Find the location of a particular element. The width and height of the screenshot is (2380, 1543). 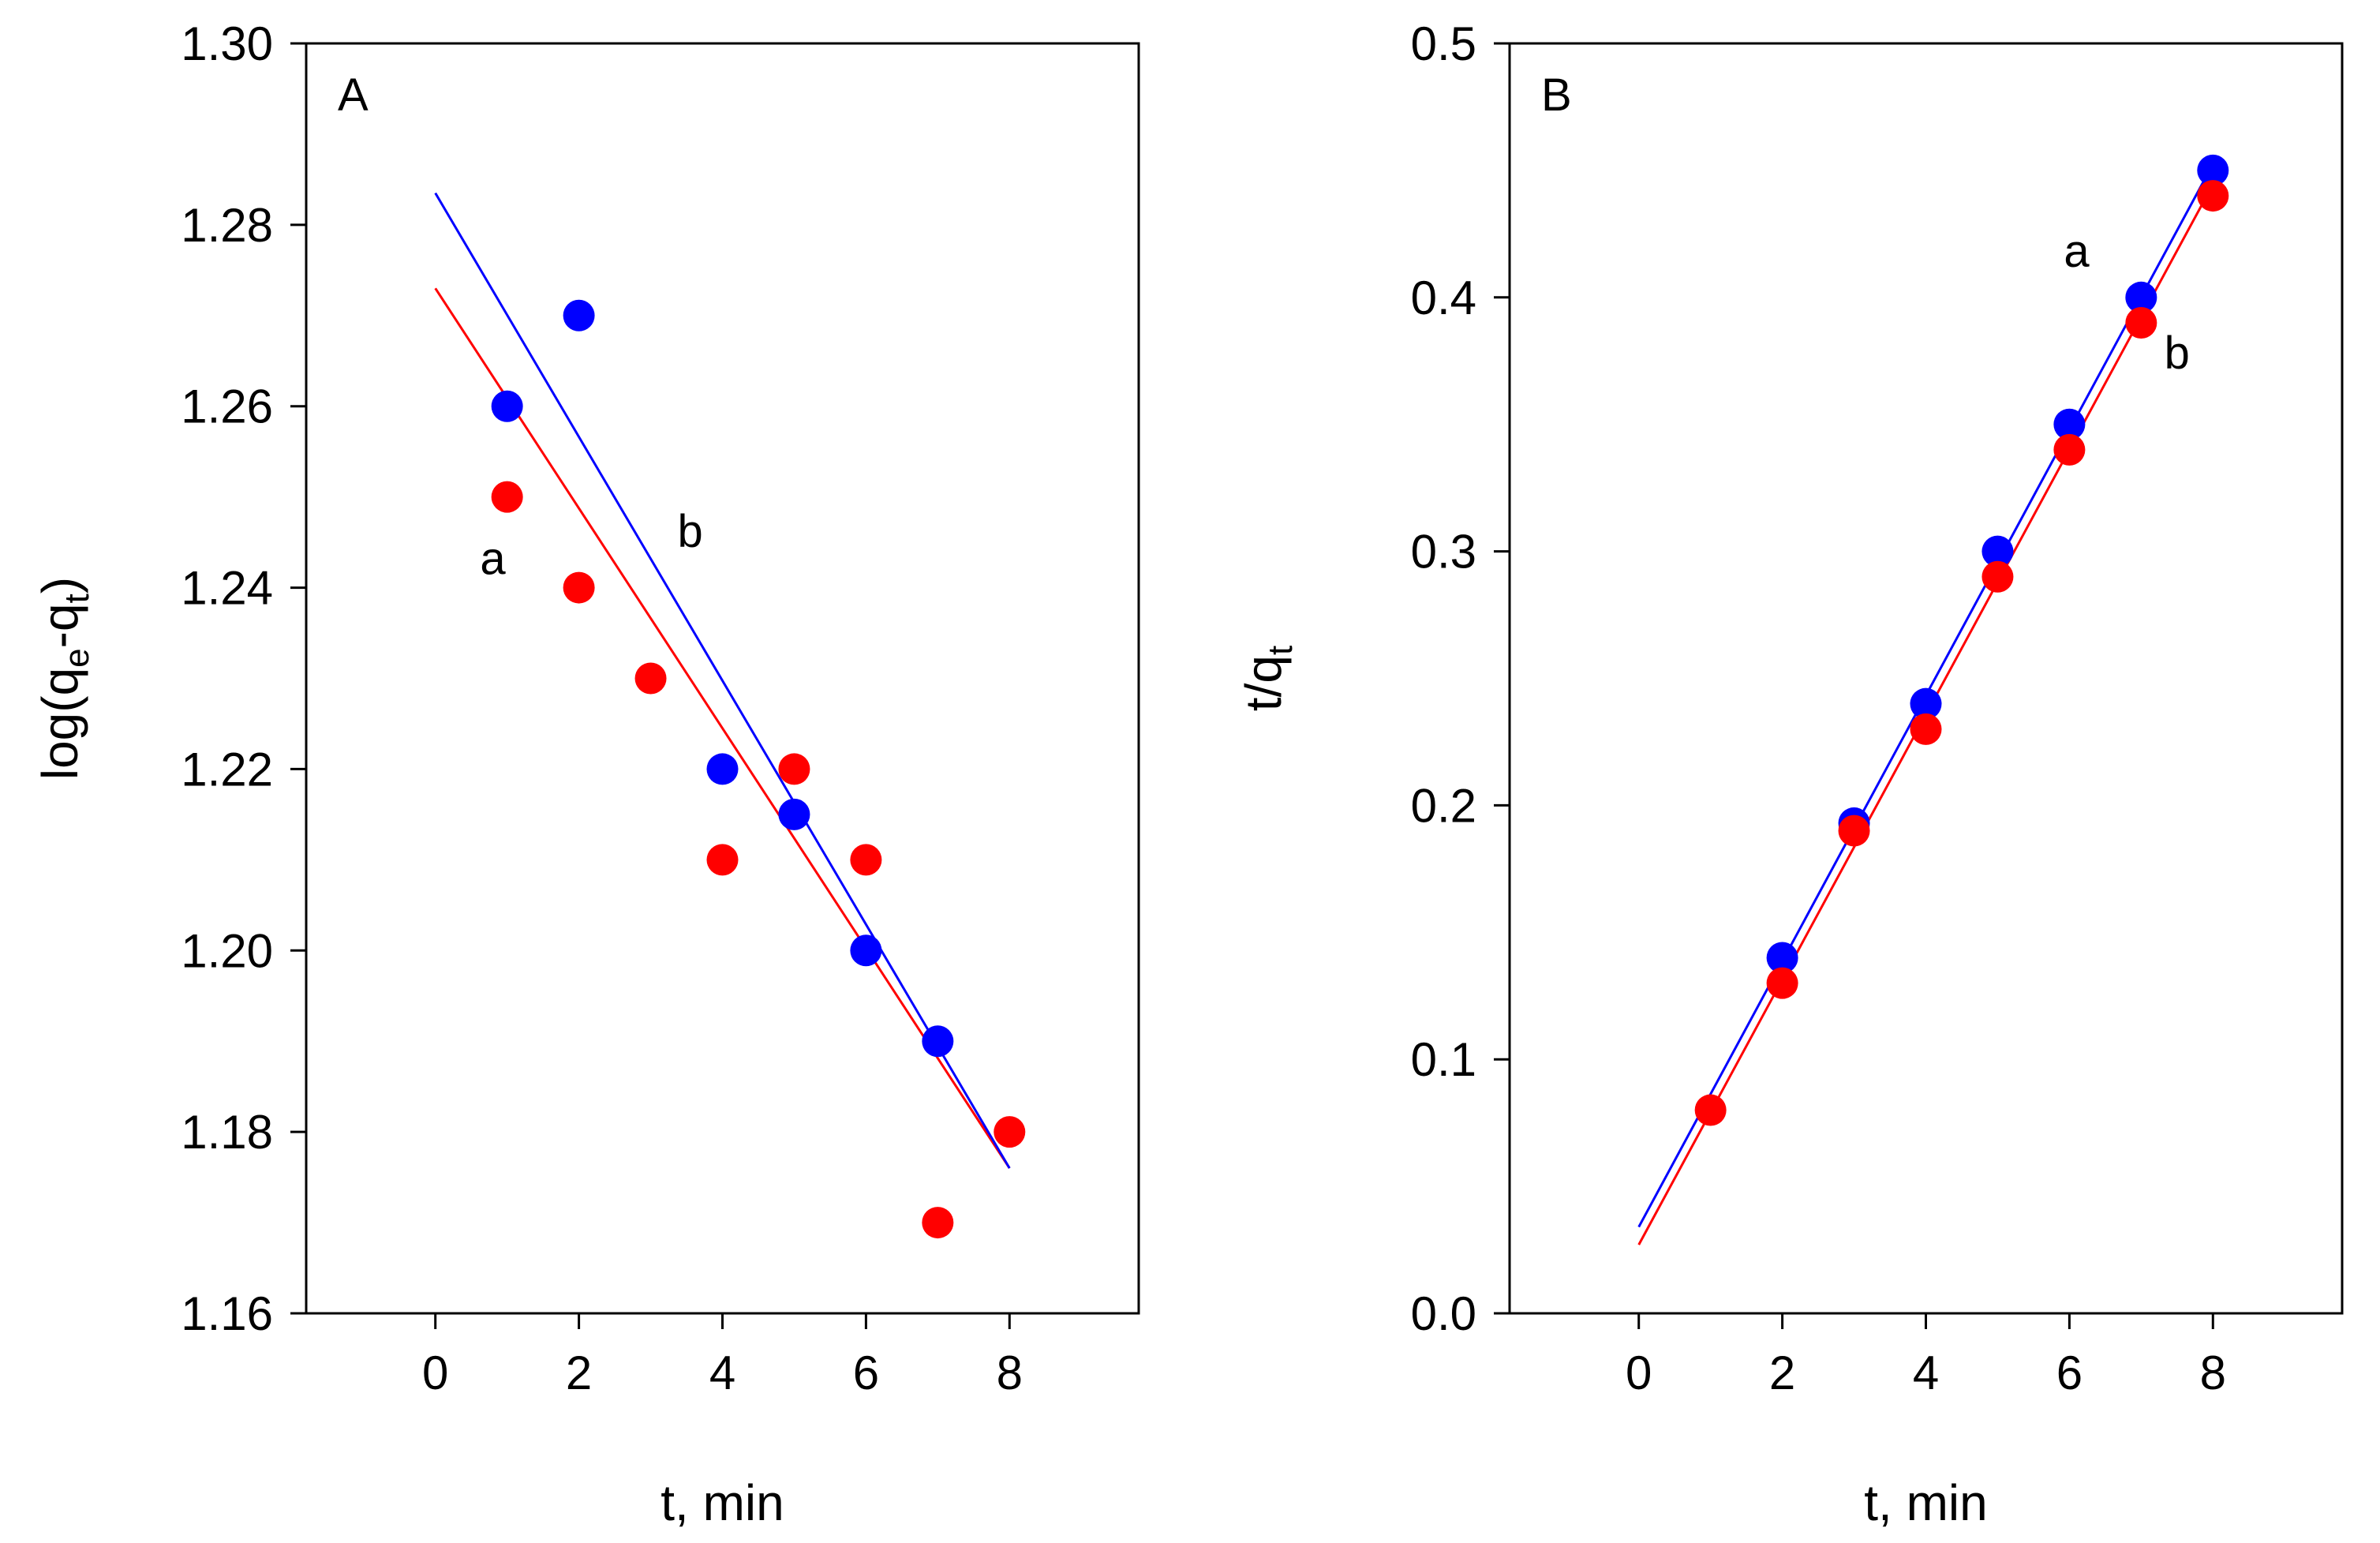

panel-a-y-title-sub-t: t is located at coordinates (77, 599).